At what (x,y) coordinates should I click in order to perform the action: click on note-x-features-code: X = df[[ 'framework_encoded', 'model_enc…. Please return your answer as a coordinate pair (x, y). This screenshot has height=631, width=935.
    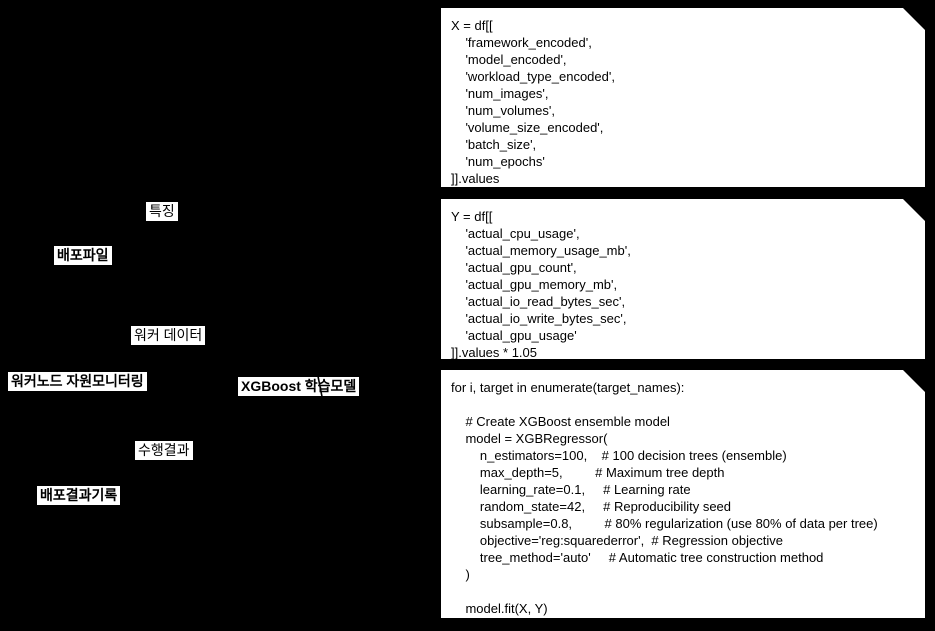
    Looking at the image, I should click on (683, 97).